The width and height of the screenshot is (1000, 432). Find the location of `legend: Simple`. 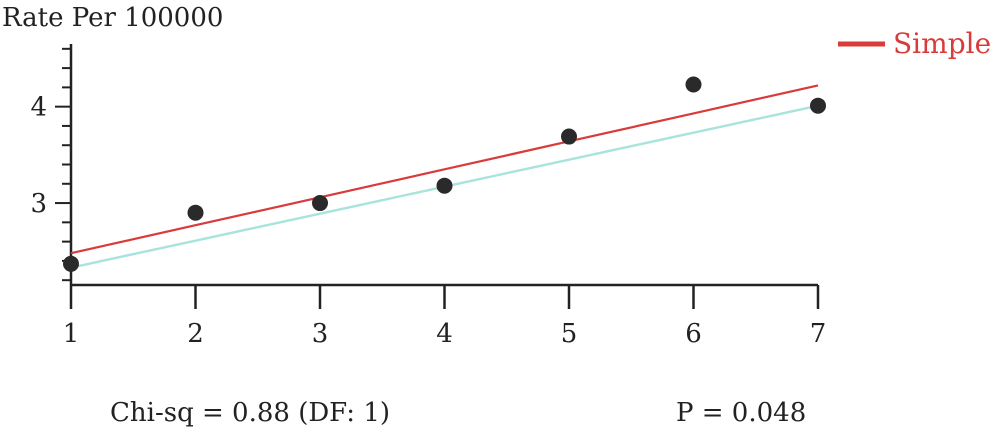

legend: Simple is located at coordinates (914, 43).